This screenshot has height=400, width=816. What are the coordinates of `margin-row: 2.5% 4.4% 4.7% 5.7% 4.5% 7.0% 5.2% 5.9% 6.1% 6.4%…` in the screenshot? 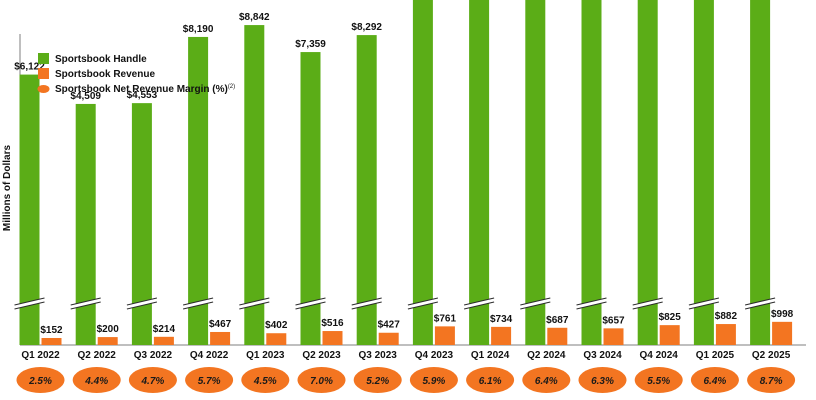 It's located at (406, 380).